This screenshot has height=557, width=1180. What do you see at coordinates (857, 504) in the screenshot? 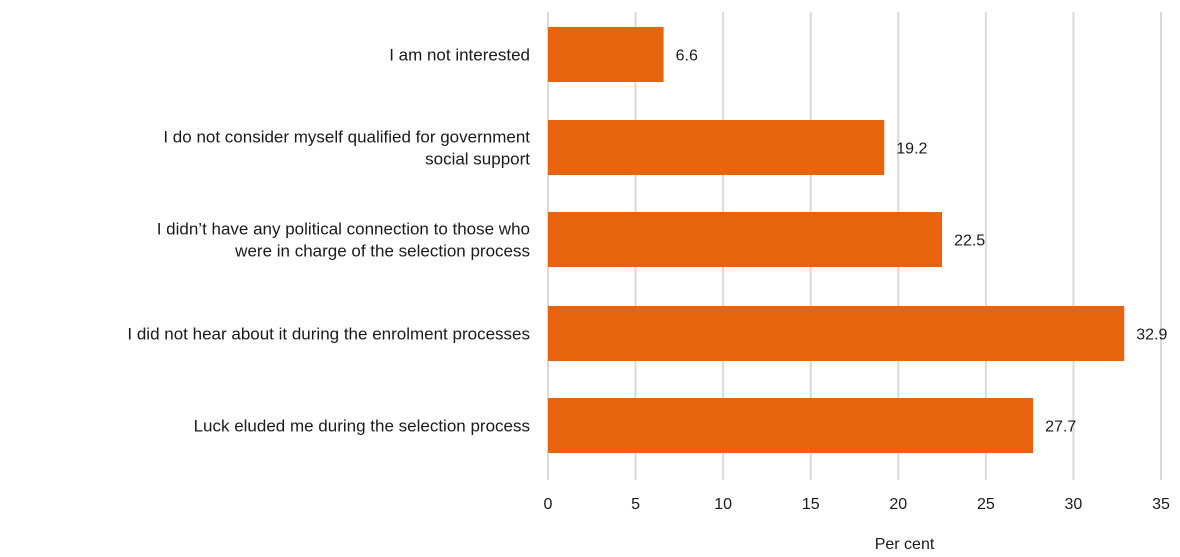
I see `x-tick-labels: 0 5 10 15 20 25 30 35` at bounding box center [857, 504].